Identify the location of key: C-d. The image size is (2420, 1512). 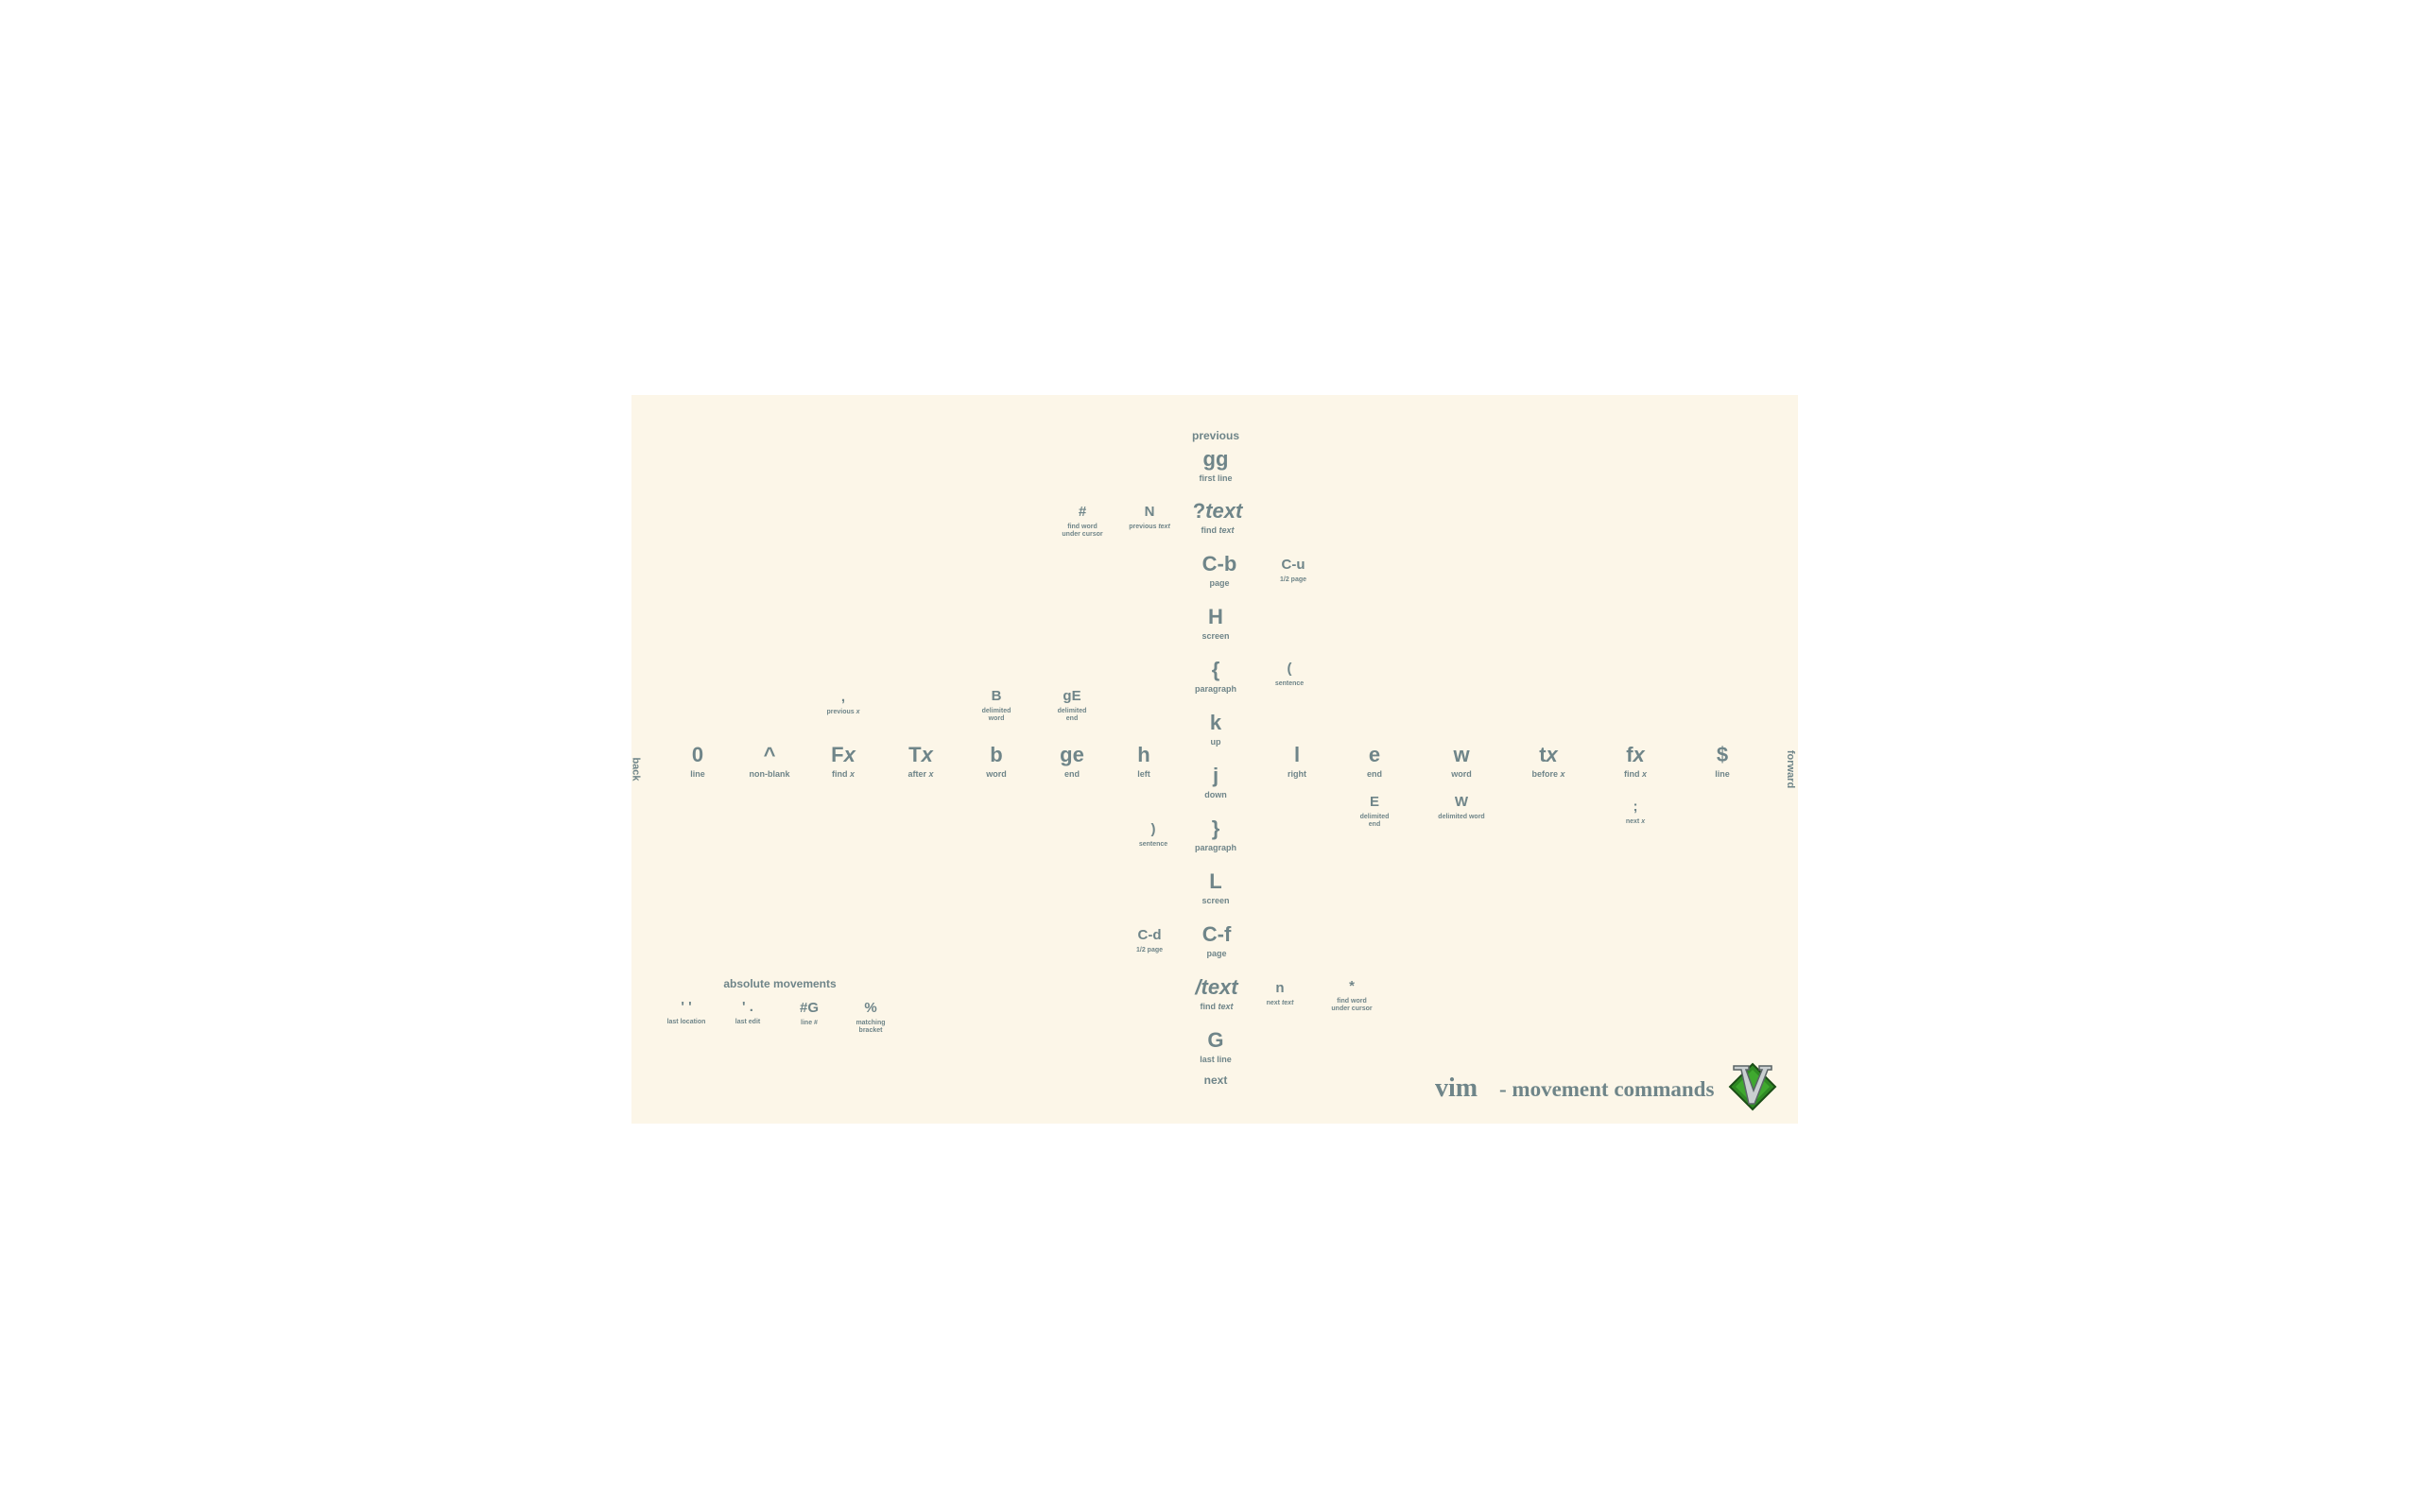
(1149, 935).